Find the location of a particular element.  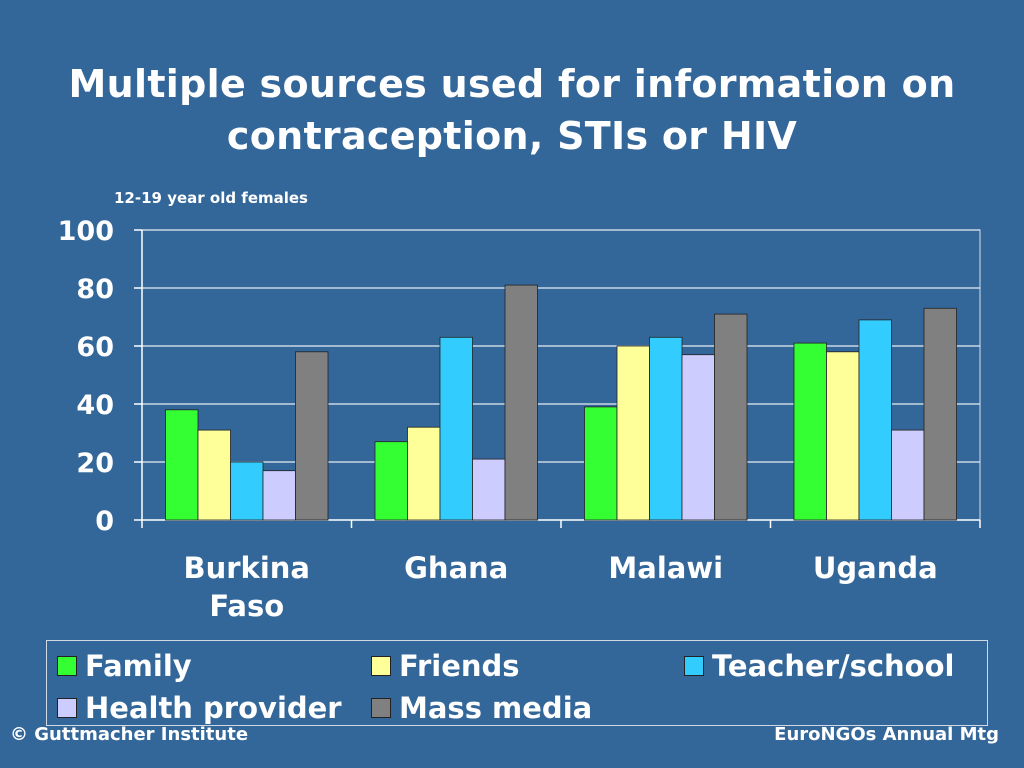

legend-swatch-health-provider is located at coordinates (67, 708).